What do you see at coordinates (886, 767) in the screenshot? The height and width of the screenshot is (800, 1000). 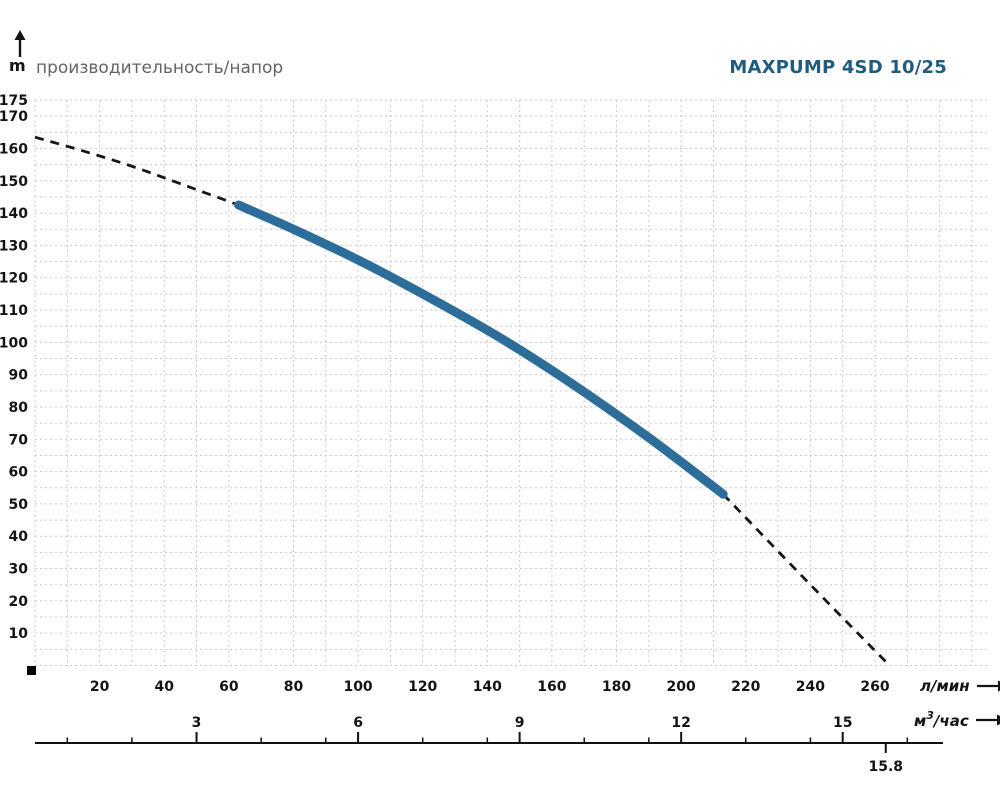 I see `x2-max-tick-label: 15.8` at bounding box center [886, 767].